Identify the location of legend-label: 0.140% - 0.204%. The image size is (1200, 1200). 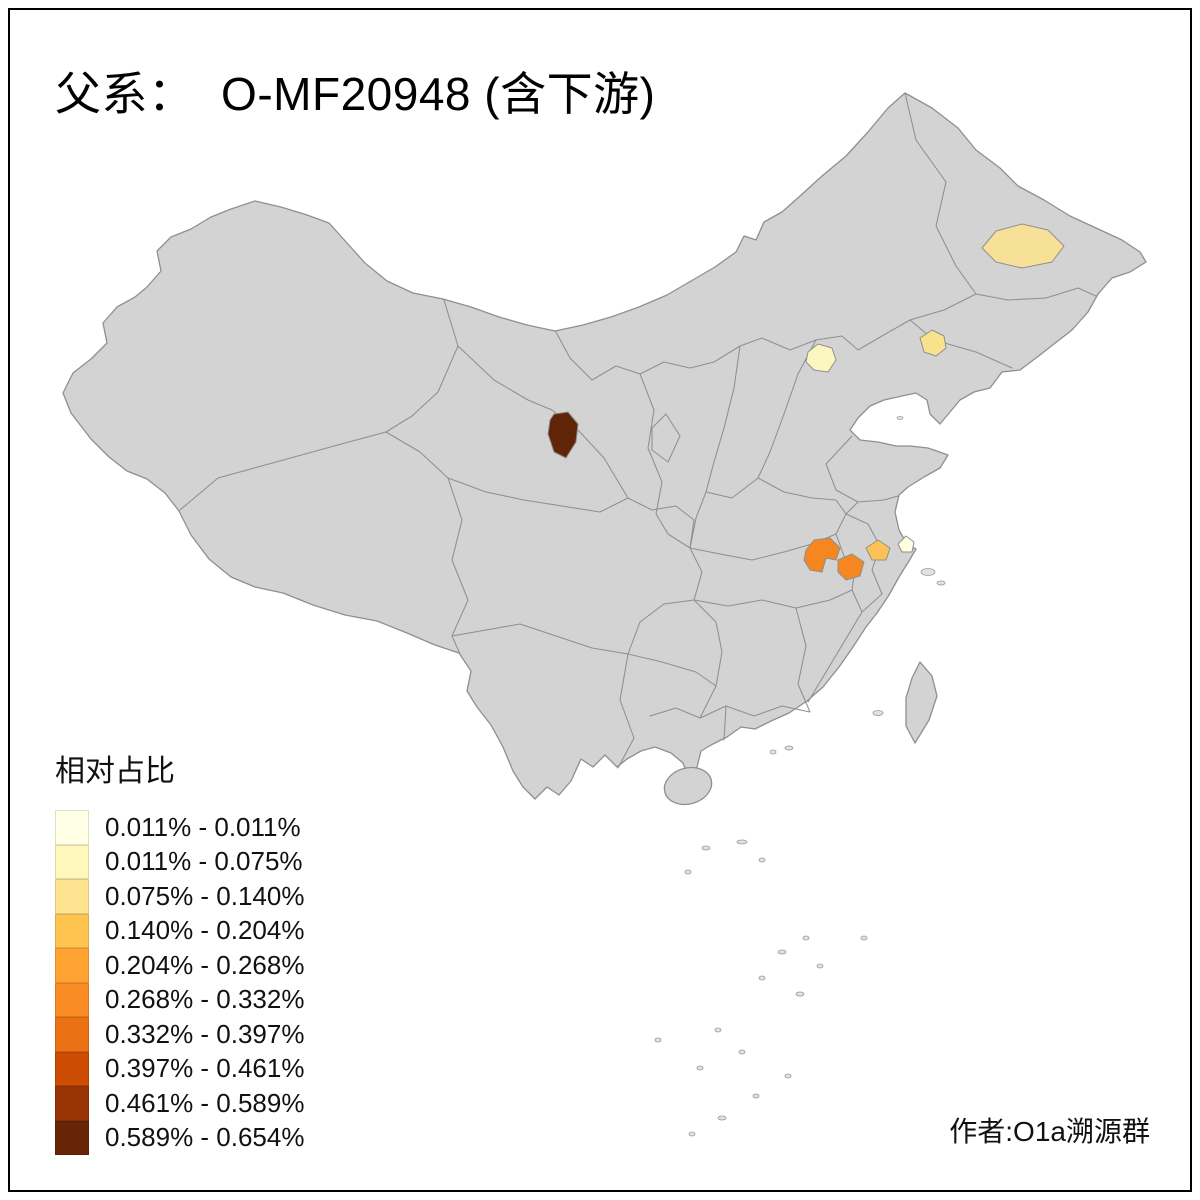
(205, 930).